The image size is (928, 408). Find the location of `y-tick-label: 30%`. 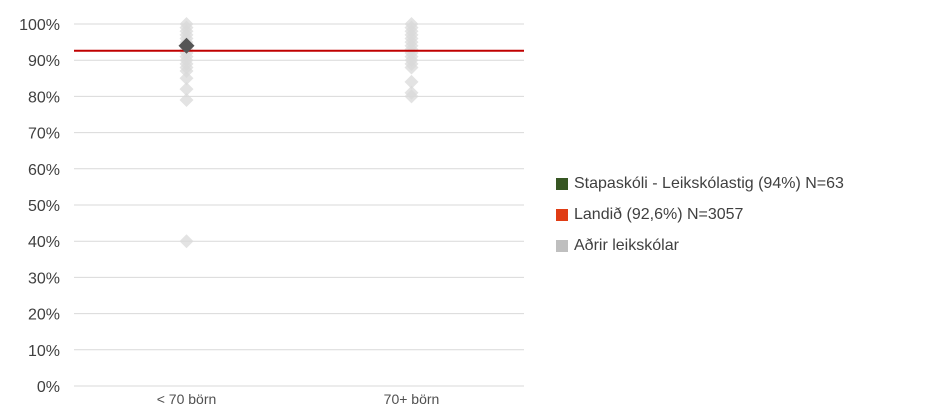

y-tick-label: 30% is located at coordinates (44, 278).